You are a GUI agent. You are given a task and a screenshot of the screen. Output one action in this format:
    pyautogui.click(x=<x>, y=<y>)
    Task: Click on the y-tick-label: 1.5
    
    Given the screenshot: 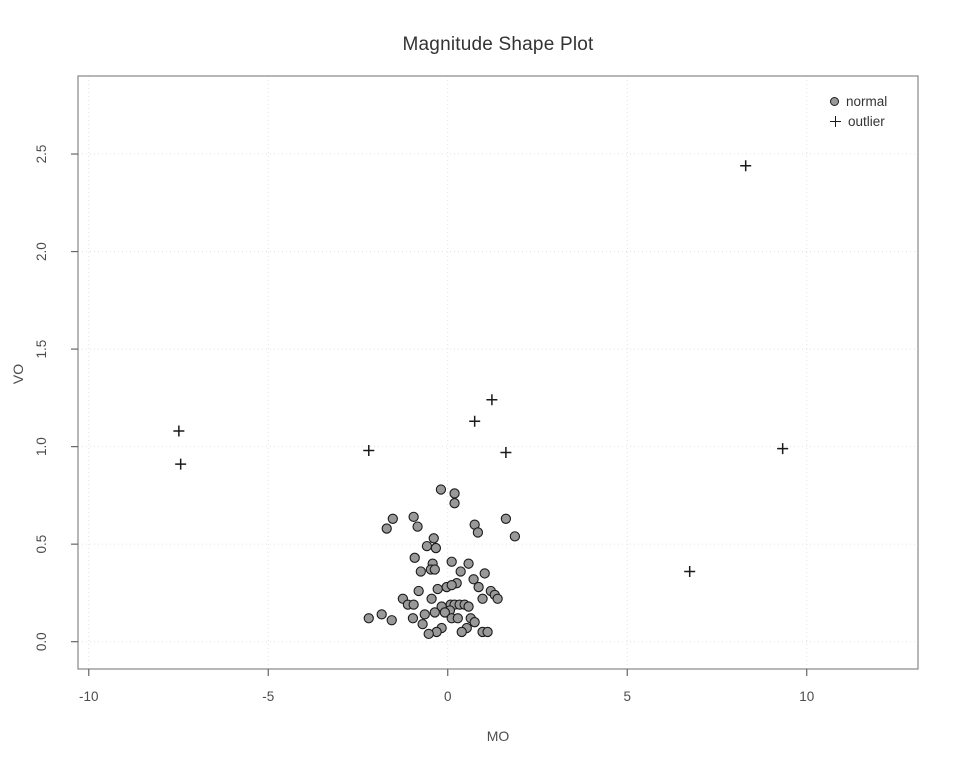 What is the action you would take?
    pyautogui.click(x=41, y=349)
    